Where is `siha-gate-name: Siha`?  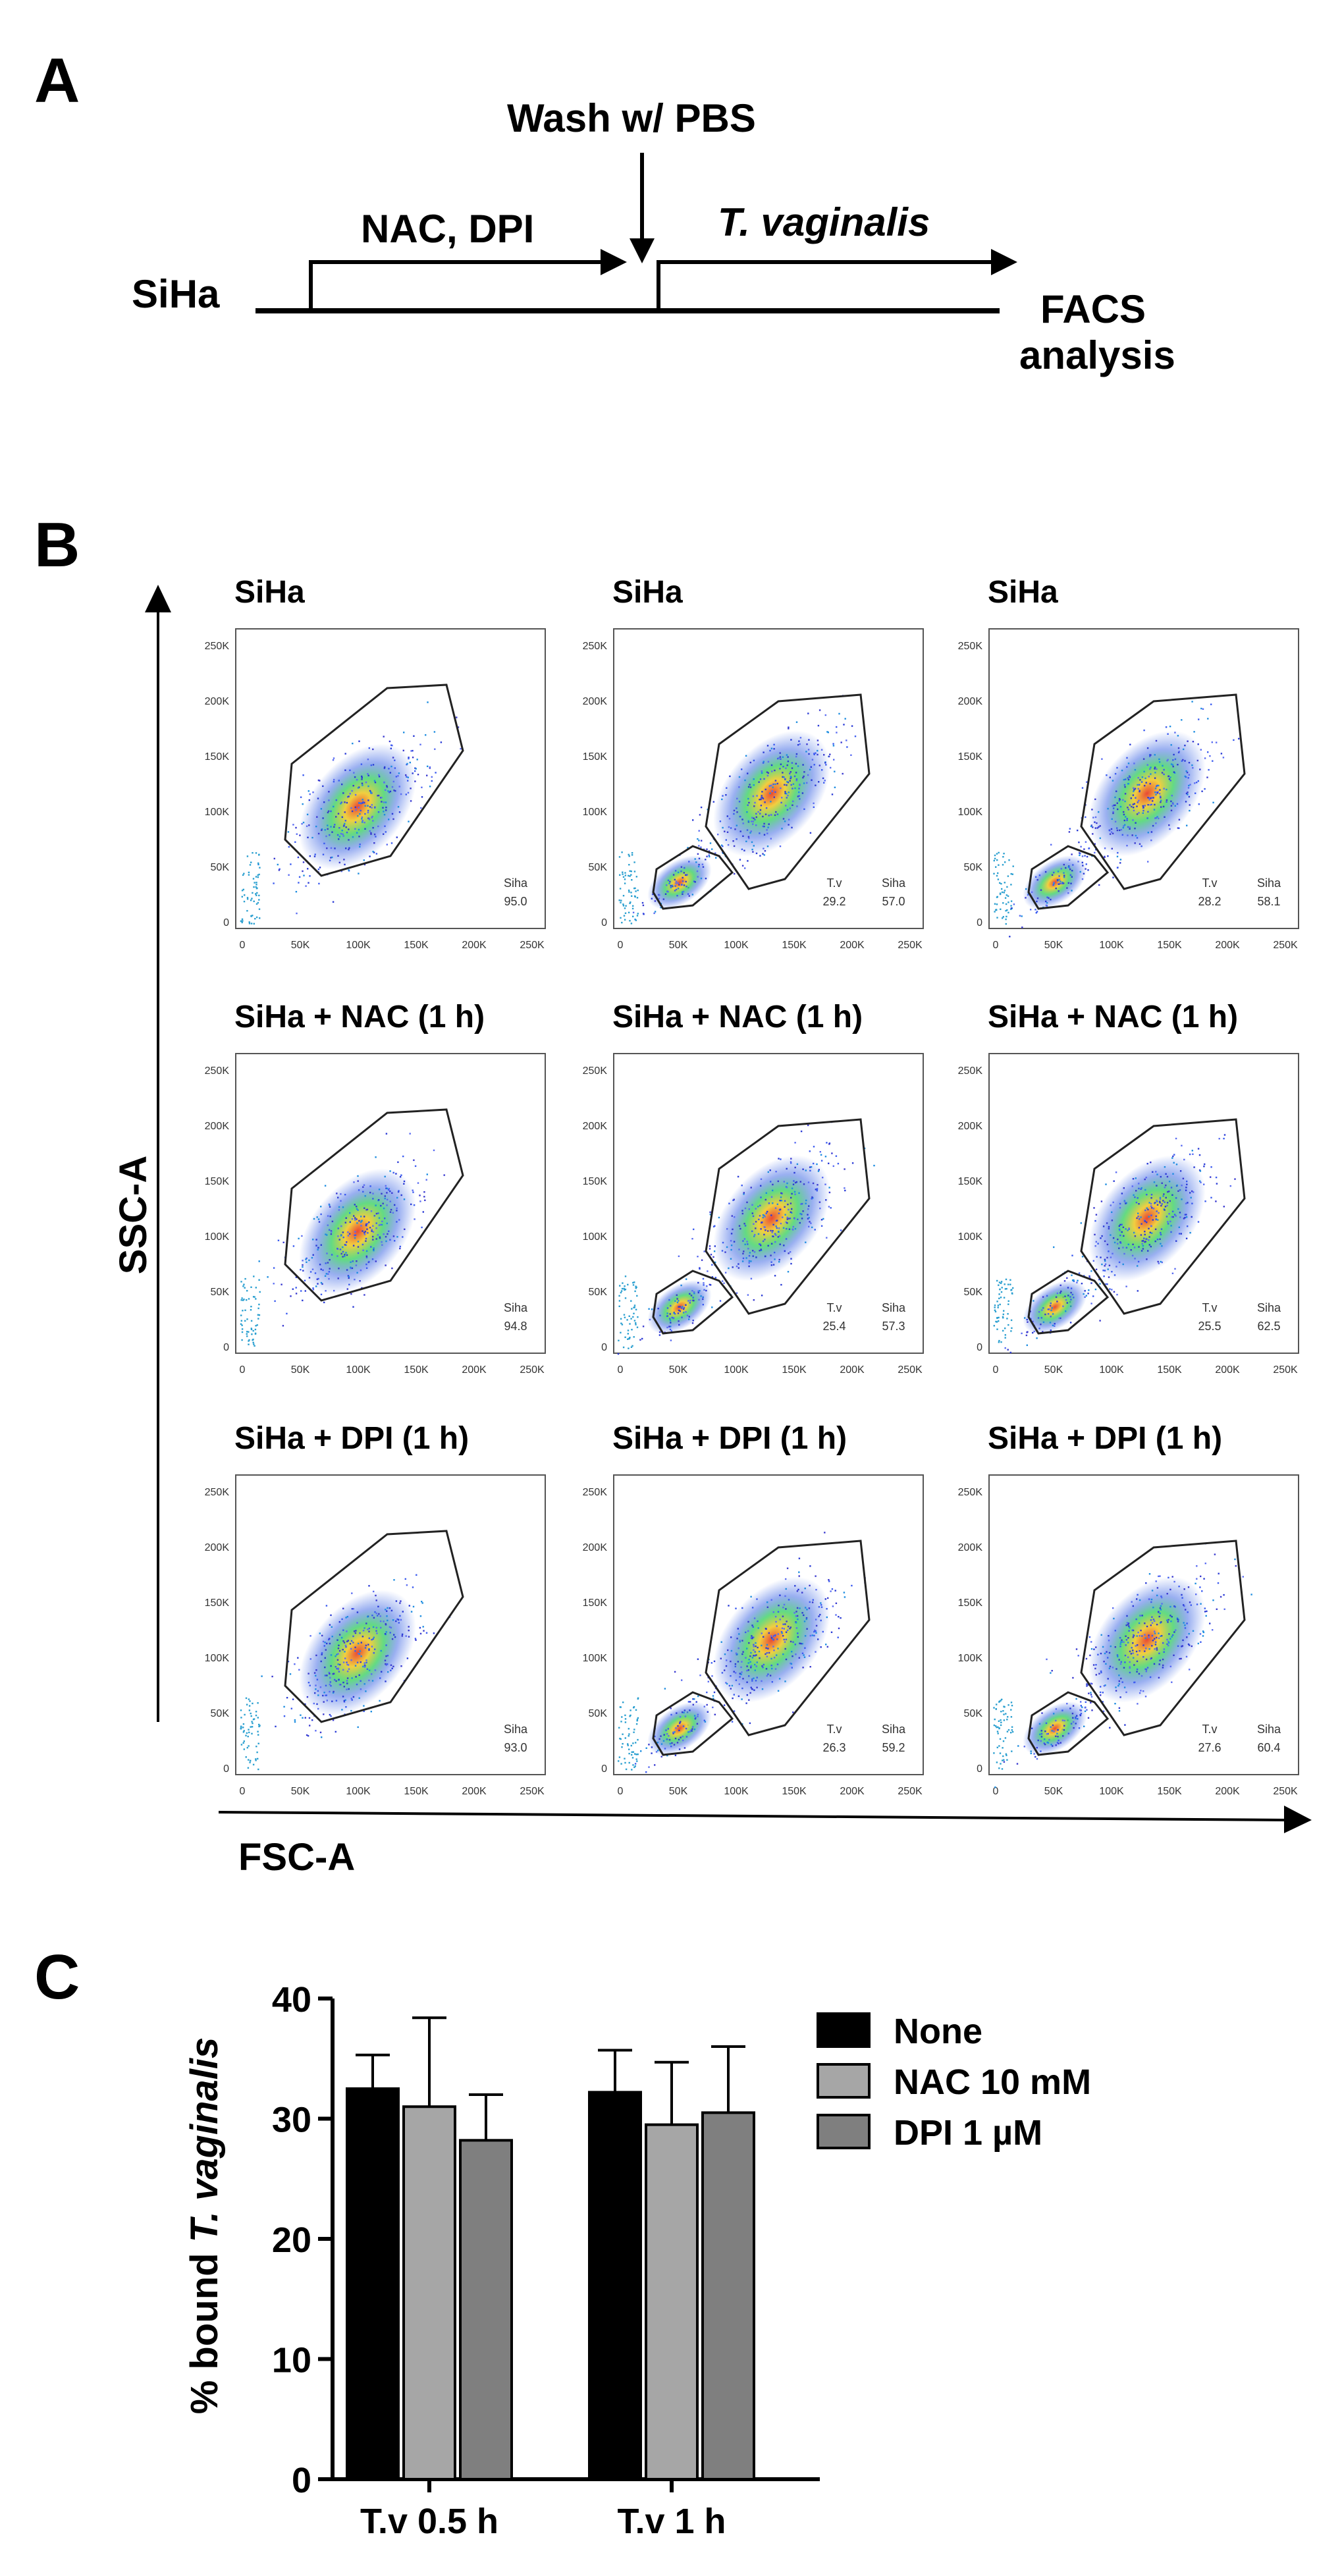 siha-gate-name: Siha is located at coordinates (894, 1307).